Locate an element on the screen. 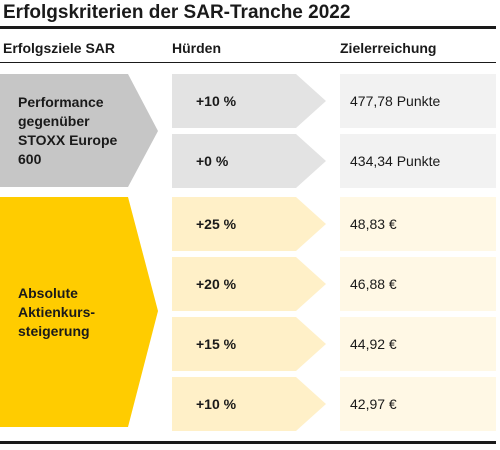 This screenshot has width=500, height=450. hurdle-value: +15 % is located at coordinates (216, 344).